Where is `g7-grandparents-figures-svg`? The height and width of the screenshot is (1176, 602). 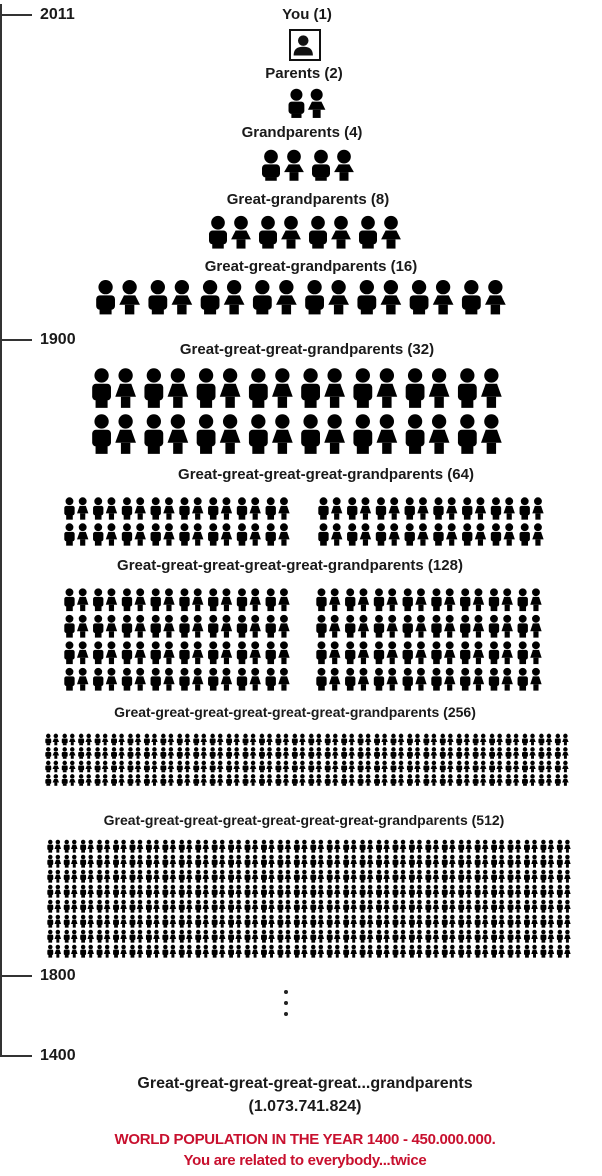 g7-grandparents-figures-svg is located at coordinates (309, 898).